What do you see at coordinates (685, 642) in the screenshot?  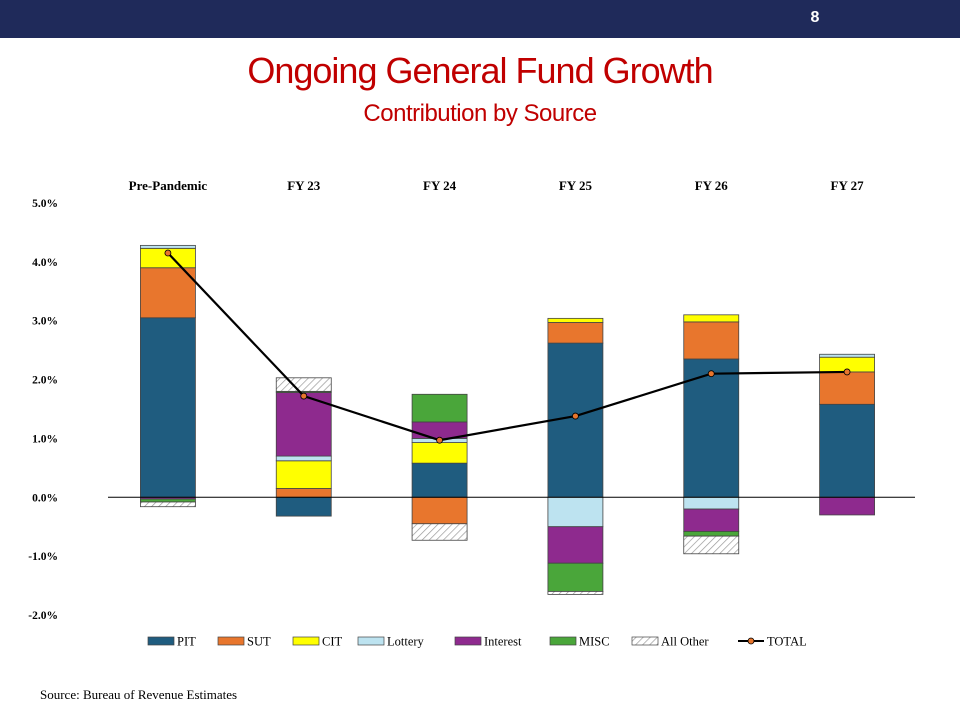 I see `legend-label: All Other` at bounding box center [685, 642].